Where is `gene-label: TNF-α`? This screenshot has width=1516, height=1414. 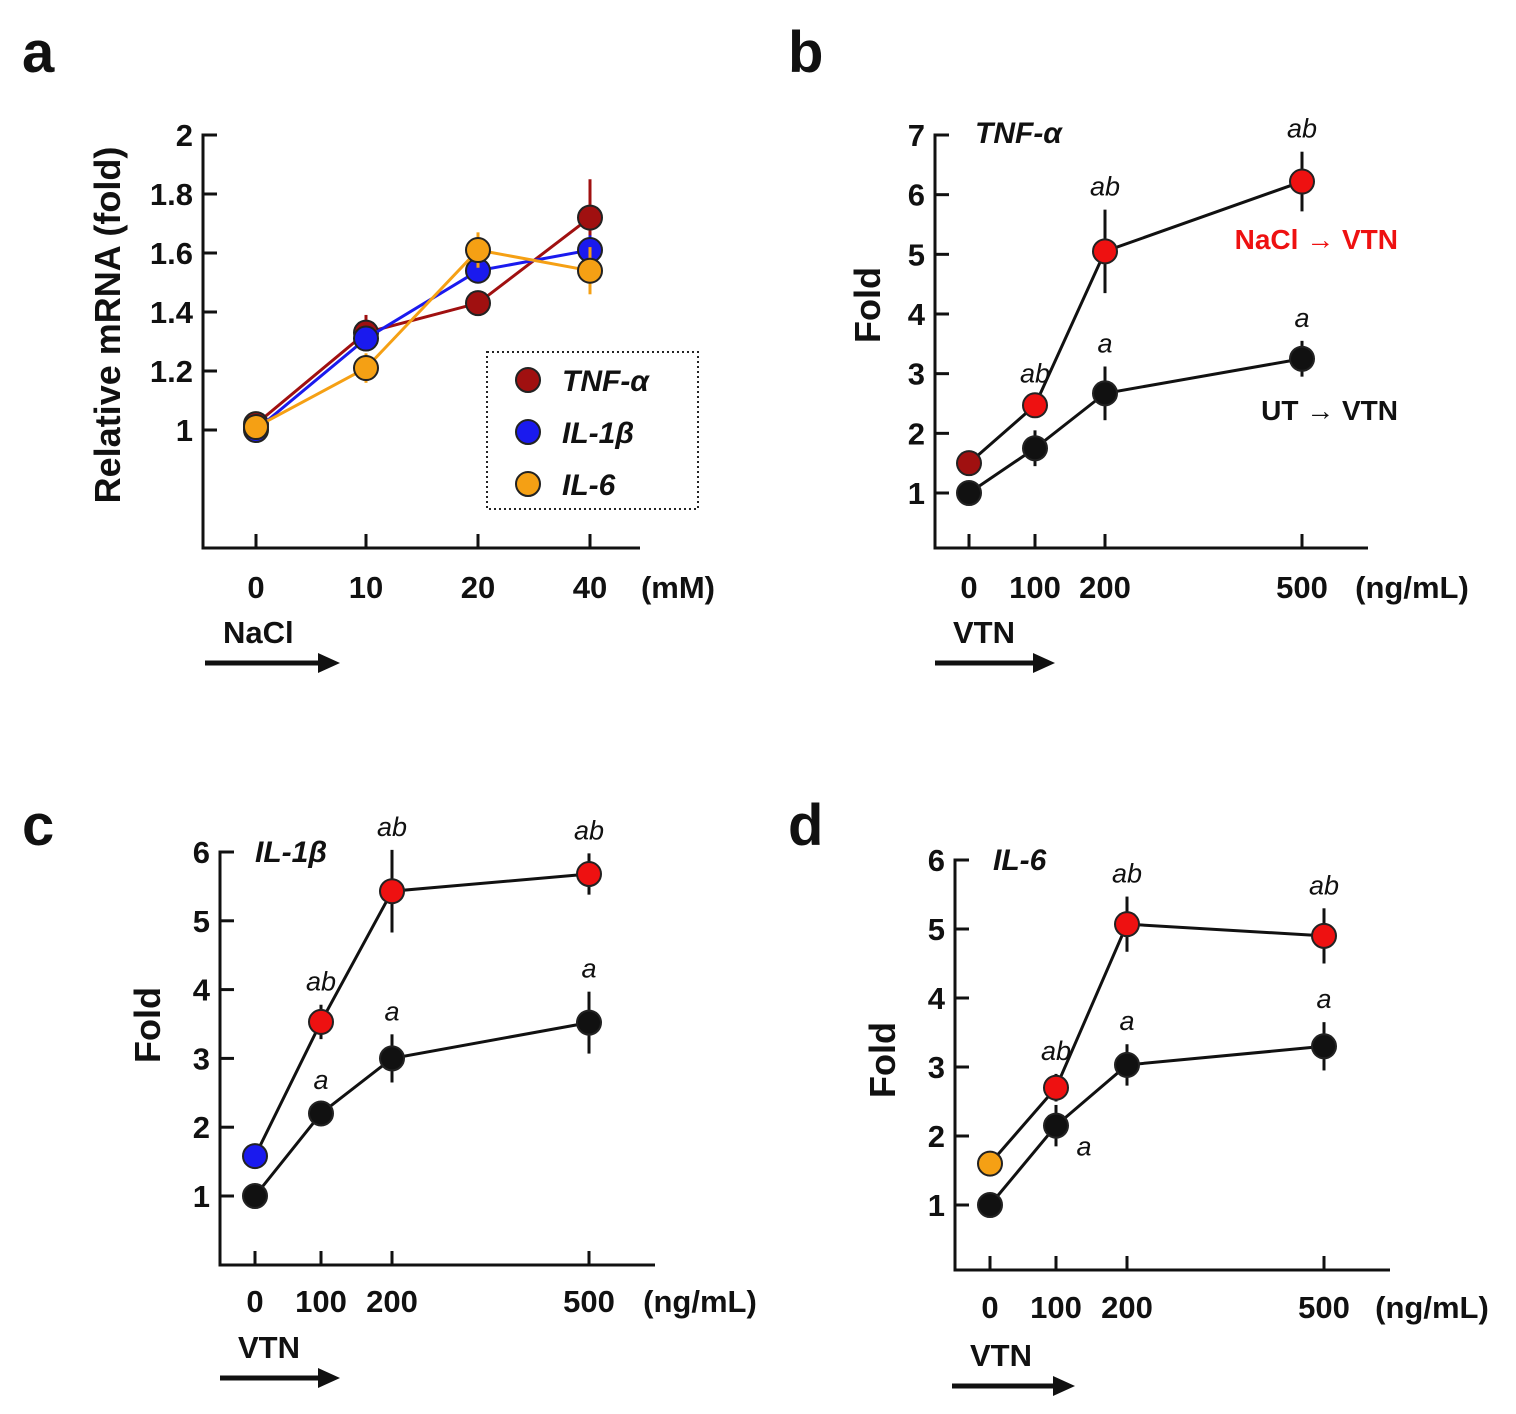 gene-label: TNF-α is located at coordinates (1019, 133).